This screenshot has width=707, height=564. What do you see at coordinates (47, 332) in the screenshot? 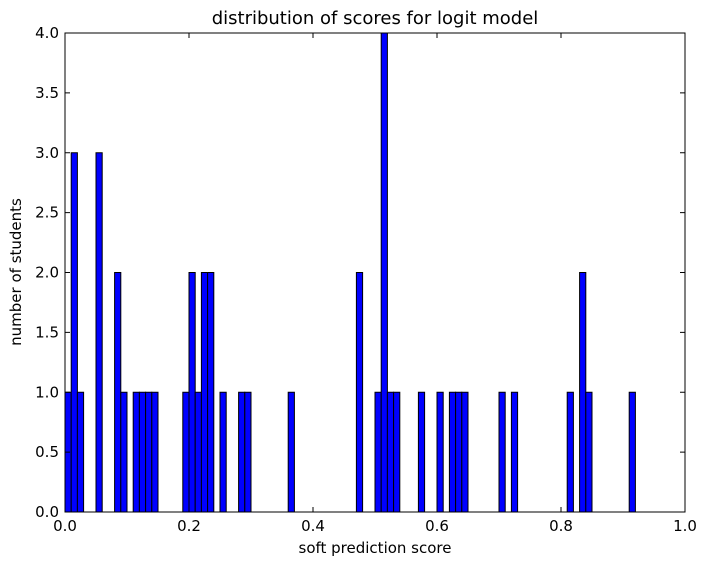
I see `y-tick-label: 1.5` at bounding box center [47, 332].